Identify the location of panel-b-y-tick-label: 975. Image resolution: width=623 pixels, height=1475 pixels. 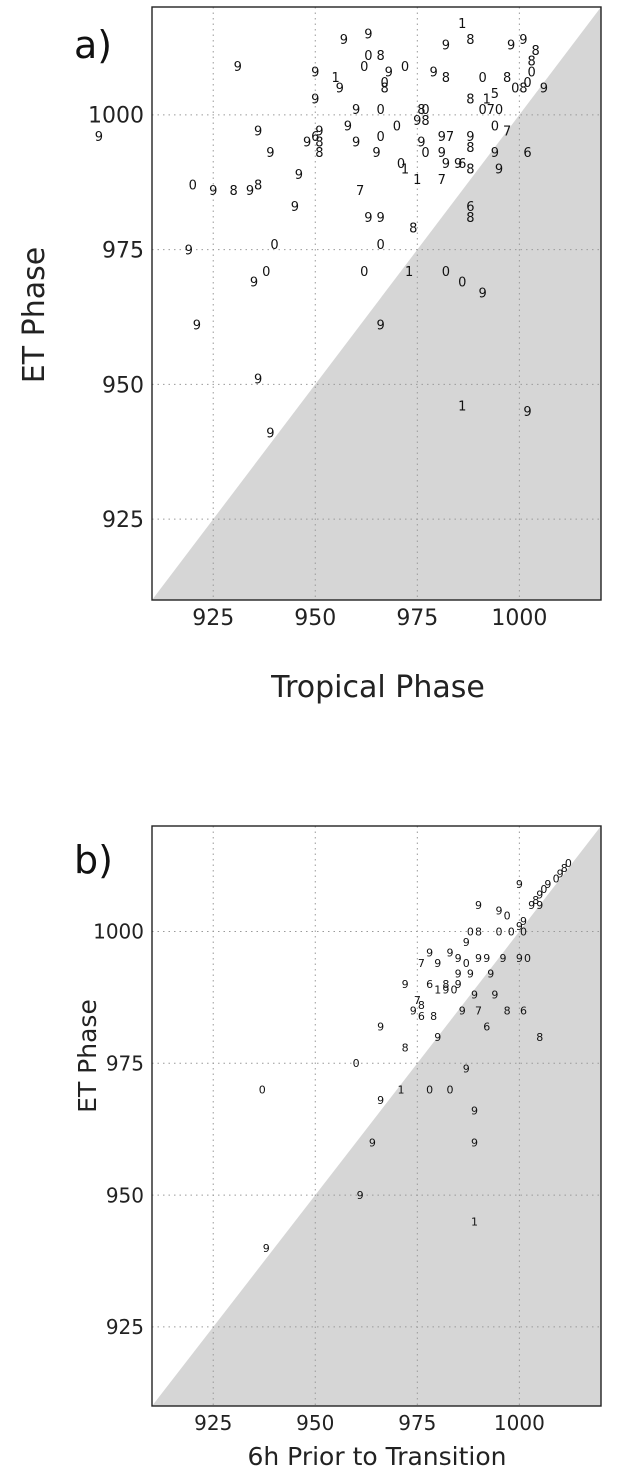
(125, 1063).